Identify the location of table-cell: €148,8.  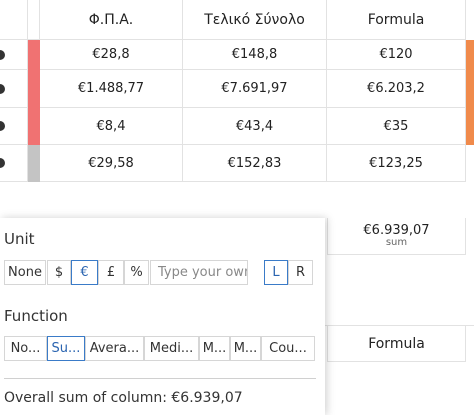
(255, 55).